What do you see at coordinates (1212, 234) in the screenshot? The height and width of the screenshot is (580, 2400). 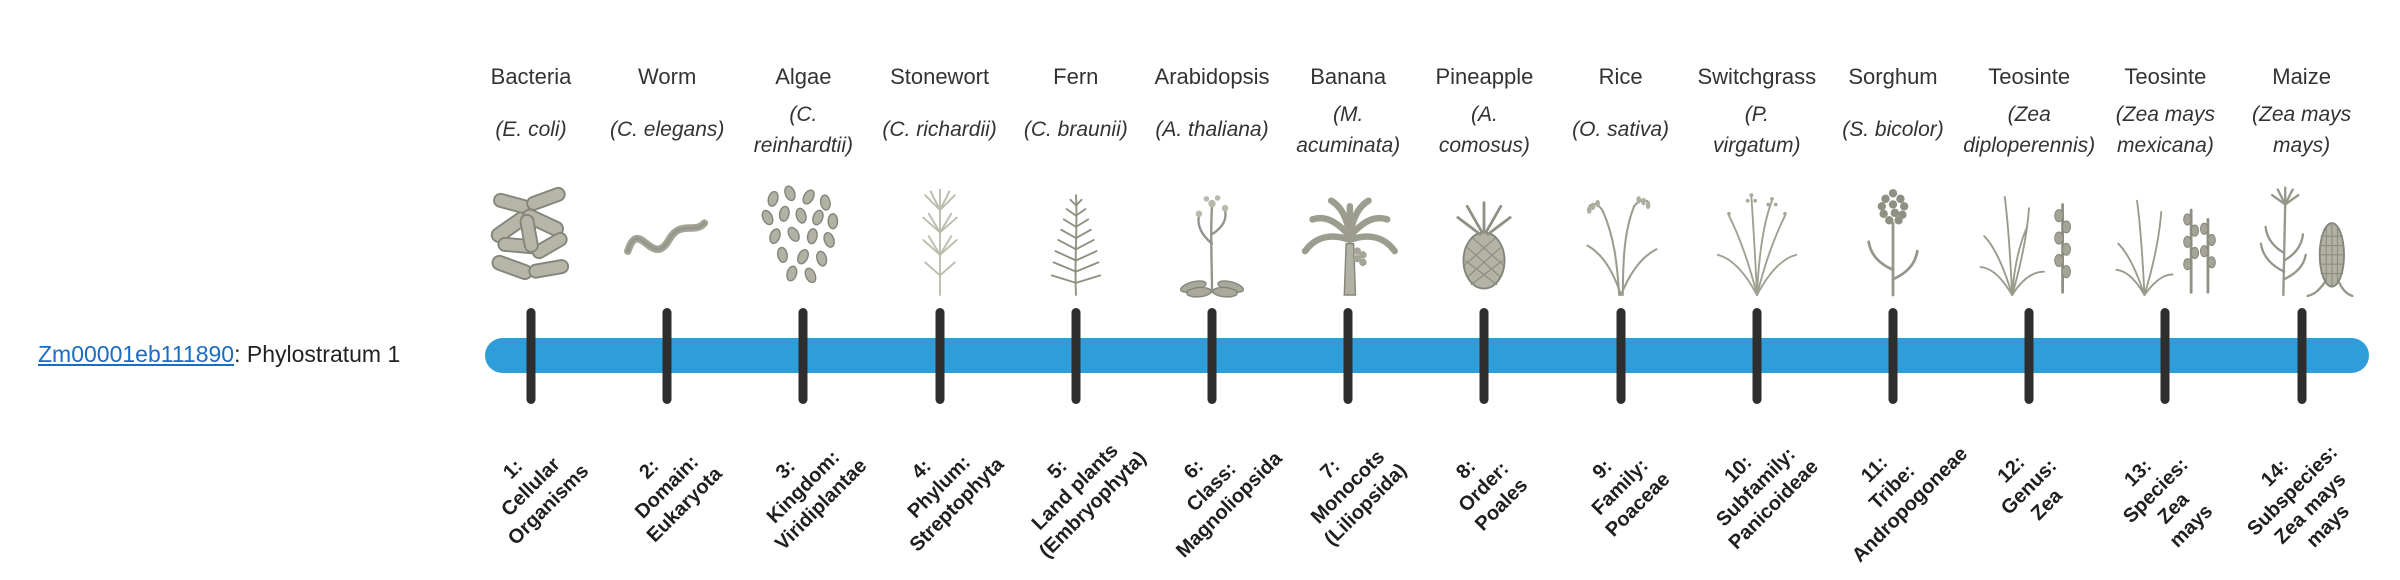 I see `arabidopsis-icon` at bounding box center [1212, 234].